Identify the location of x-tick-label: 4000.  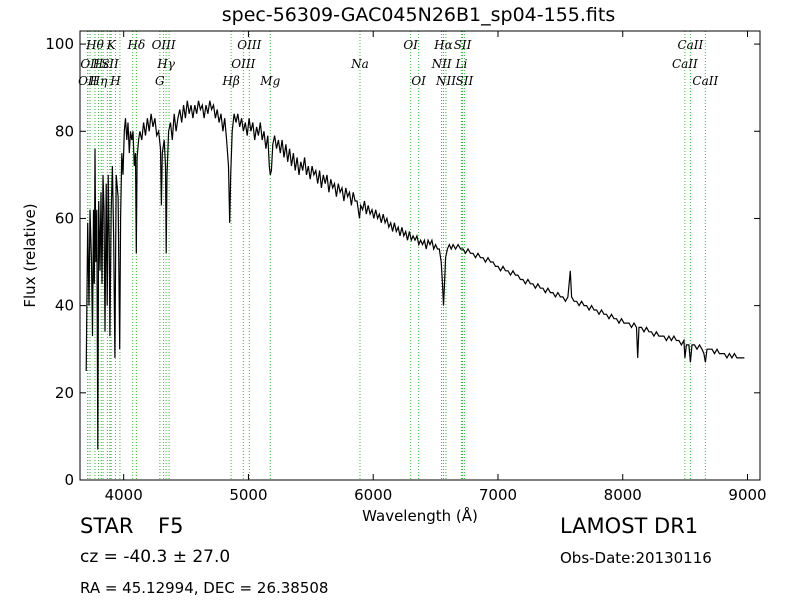
(124, 495).